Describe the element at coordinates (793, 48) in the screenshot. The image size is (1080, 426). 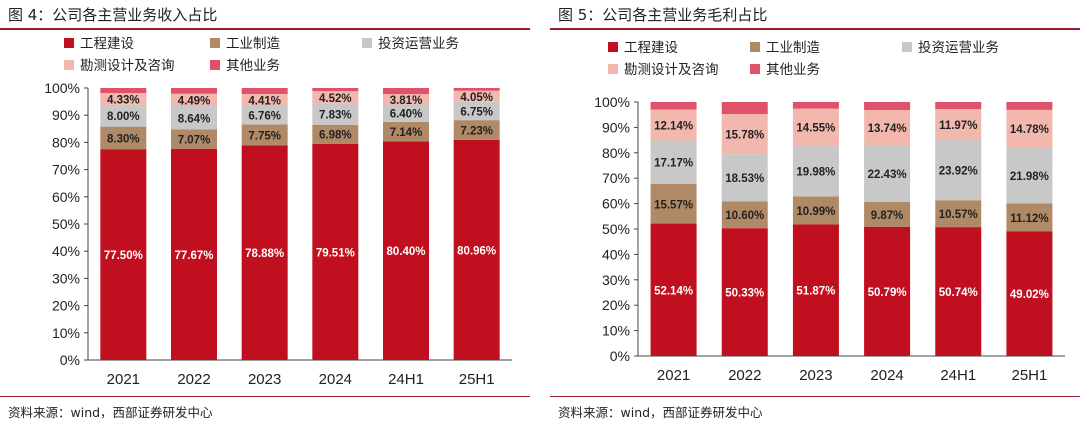
I see `legend-label: 工业制造` at that location.